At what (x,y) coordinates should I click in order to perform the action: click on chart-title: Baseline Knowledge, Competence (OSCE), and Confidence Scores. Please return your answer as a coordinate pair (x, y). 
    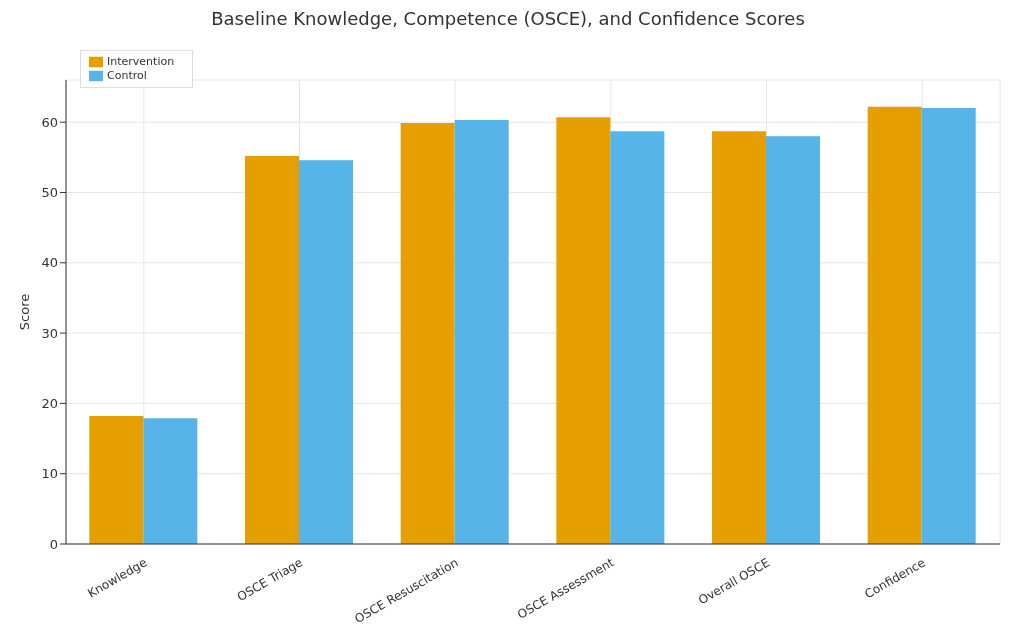
    Looking at the image, I should click on (508, 19).